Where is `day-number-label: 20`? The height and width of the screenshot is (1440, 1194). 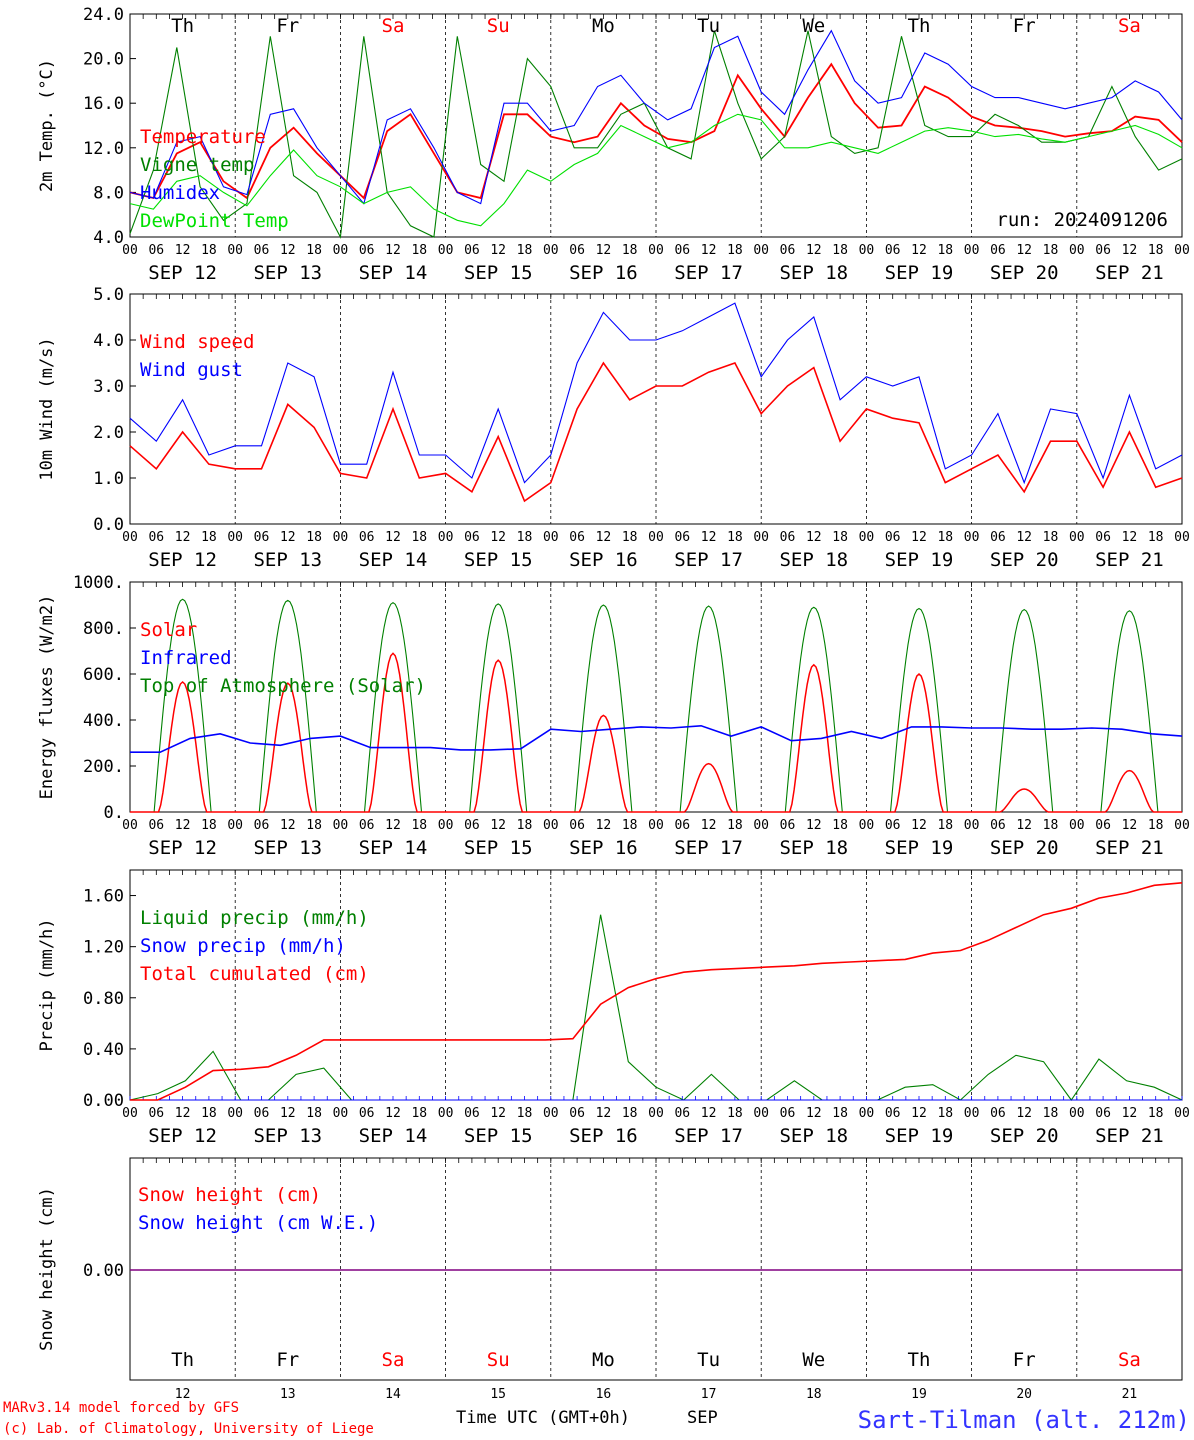 day-number-label: 20 is located at coordinates (1024, 1394).